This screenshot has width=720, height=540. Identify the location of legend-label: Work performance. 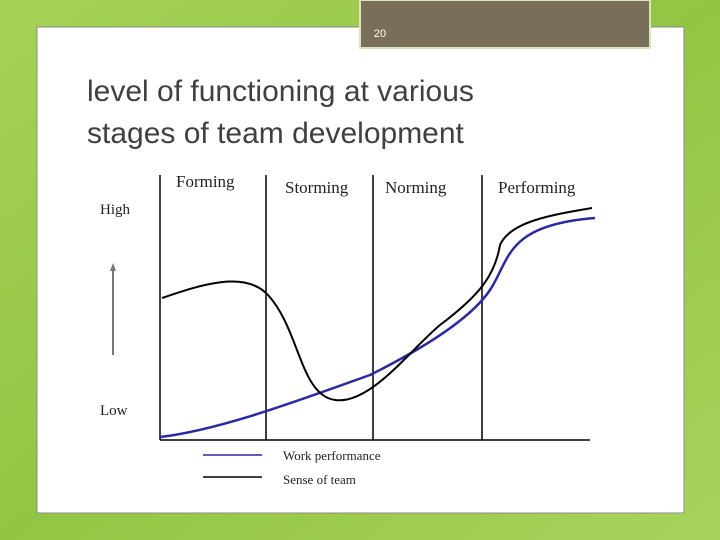
(332, 455).